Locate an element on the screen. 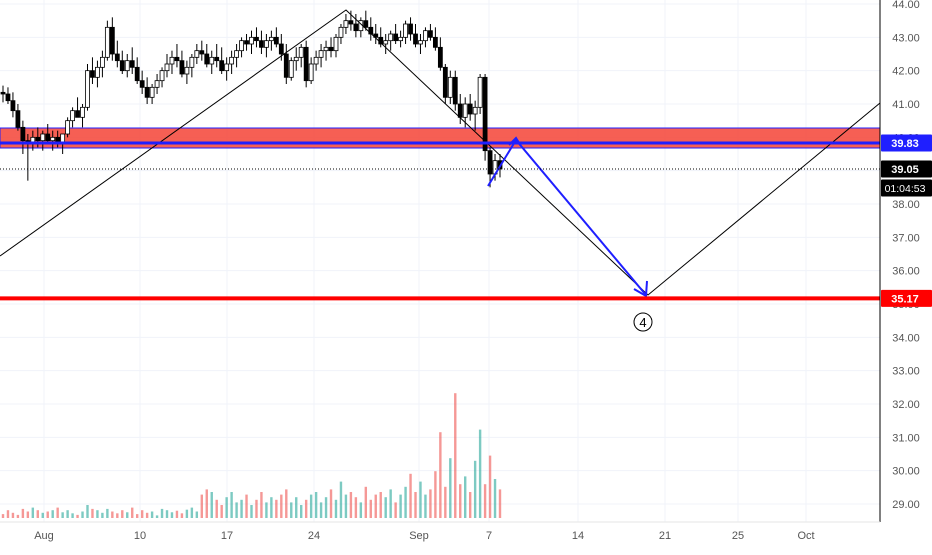 Image resolution: width=932 pixels, height=555 pixels. price-tick-label: 36.00 is located at coordinates (906, 272).